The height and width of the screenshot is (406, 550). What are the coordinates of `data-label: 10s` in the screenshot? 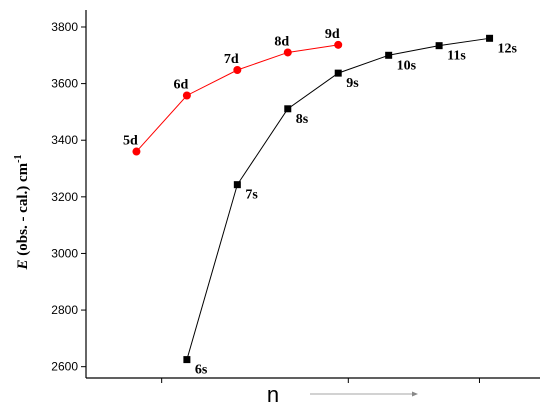 It's located at (407, 65).